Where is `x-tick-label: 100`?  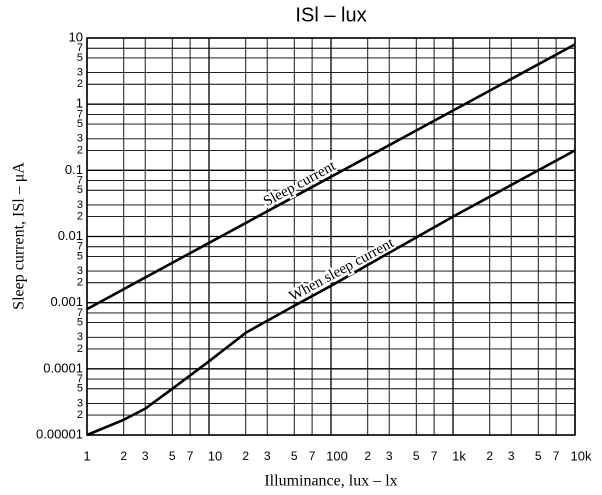
x-tick-label: 100 is located at coordinates (337, 455).